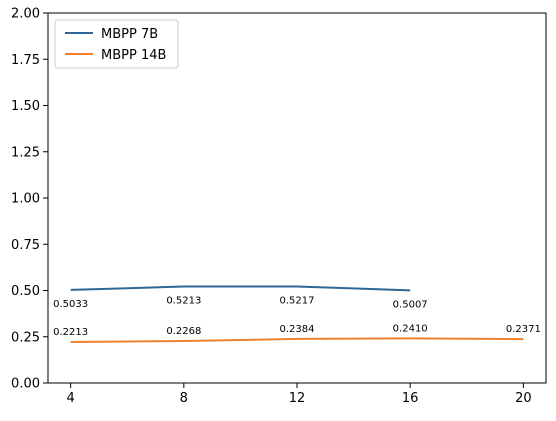  Describe the element at coordinates (184, 398) in the screenshot. I see `x-tick-label: 8` at that location.